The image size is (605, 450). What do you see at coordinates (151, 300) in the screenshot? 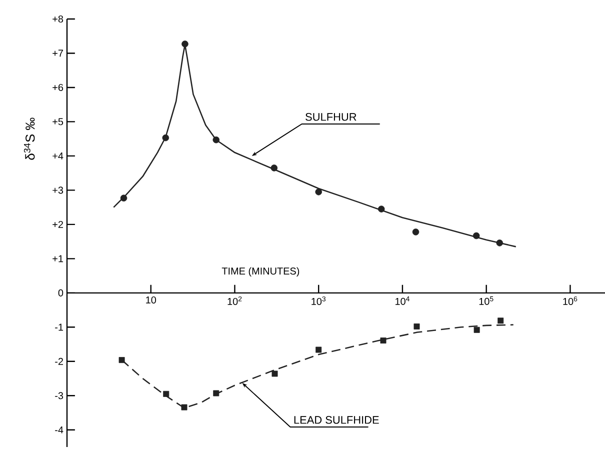
I see `x-tick-label: 10` at bounding box center [151, 300].